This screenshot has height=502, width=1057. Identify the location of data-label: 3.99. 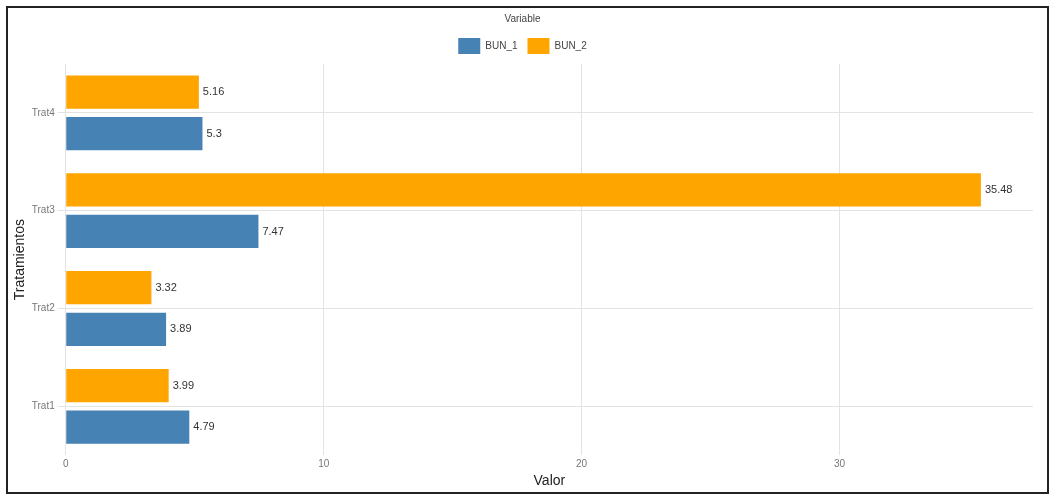
(183, 384).